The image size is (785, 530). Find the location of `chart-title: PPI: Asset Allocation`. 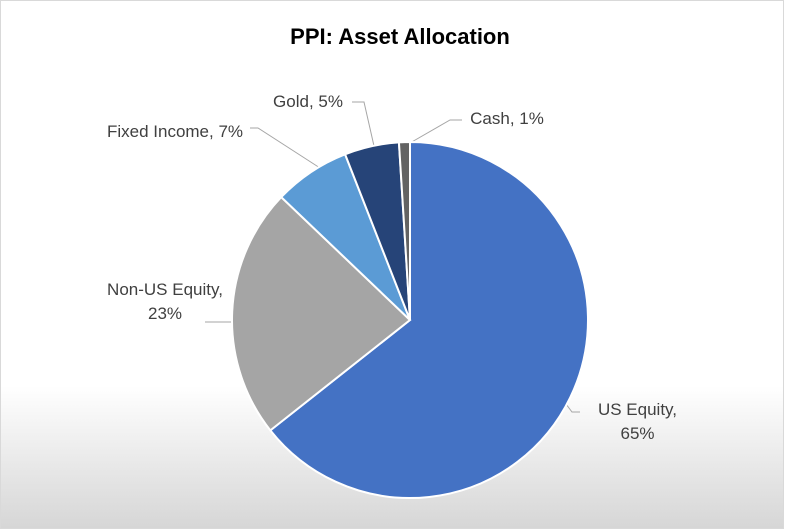

chart-title: PPI: Asset Allocation is located at coordinates (400, 36).